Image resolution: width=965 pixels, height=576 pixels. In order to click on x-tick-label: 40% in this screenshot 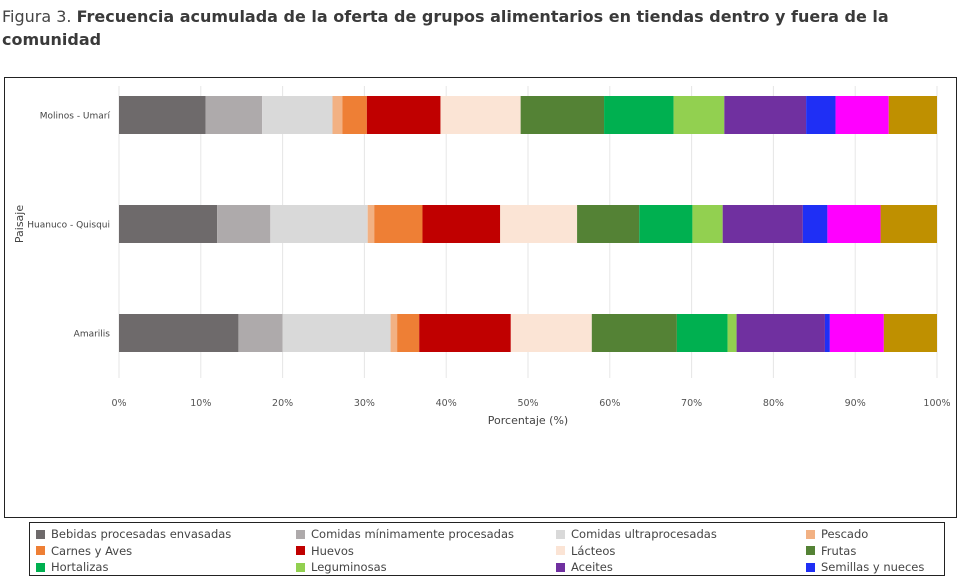, I will do `click(446, 403)`.